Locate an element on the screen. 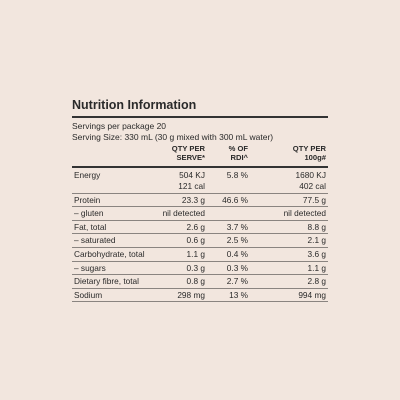 This screenshot has width=400, height=400. nutrient-value: 1680 KJ is located at coordinates (310, 175).